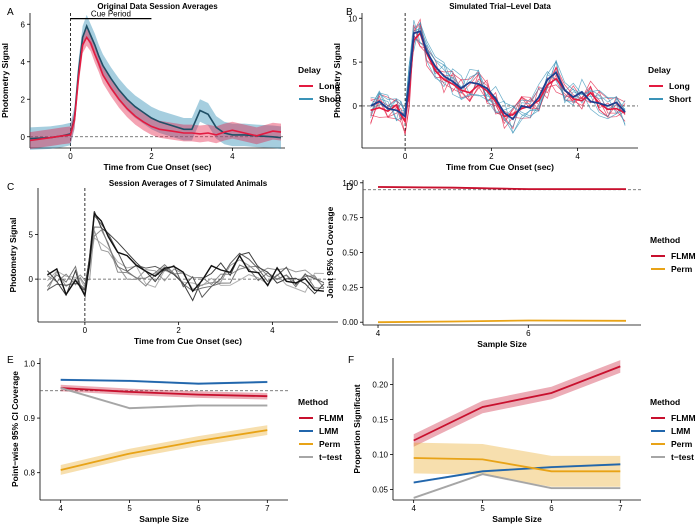 The image size is (700, 529). I want to click on series-line-long, so click(155, 88).